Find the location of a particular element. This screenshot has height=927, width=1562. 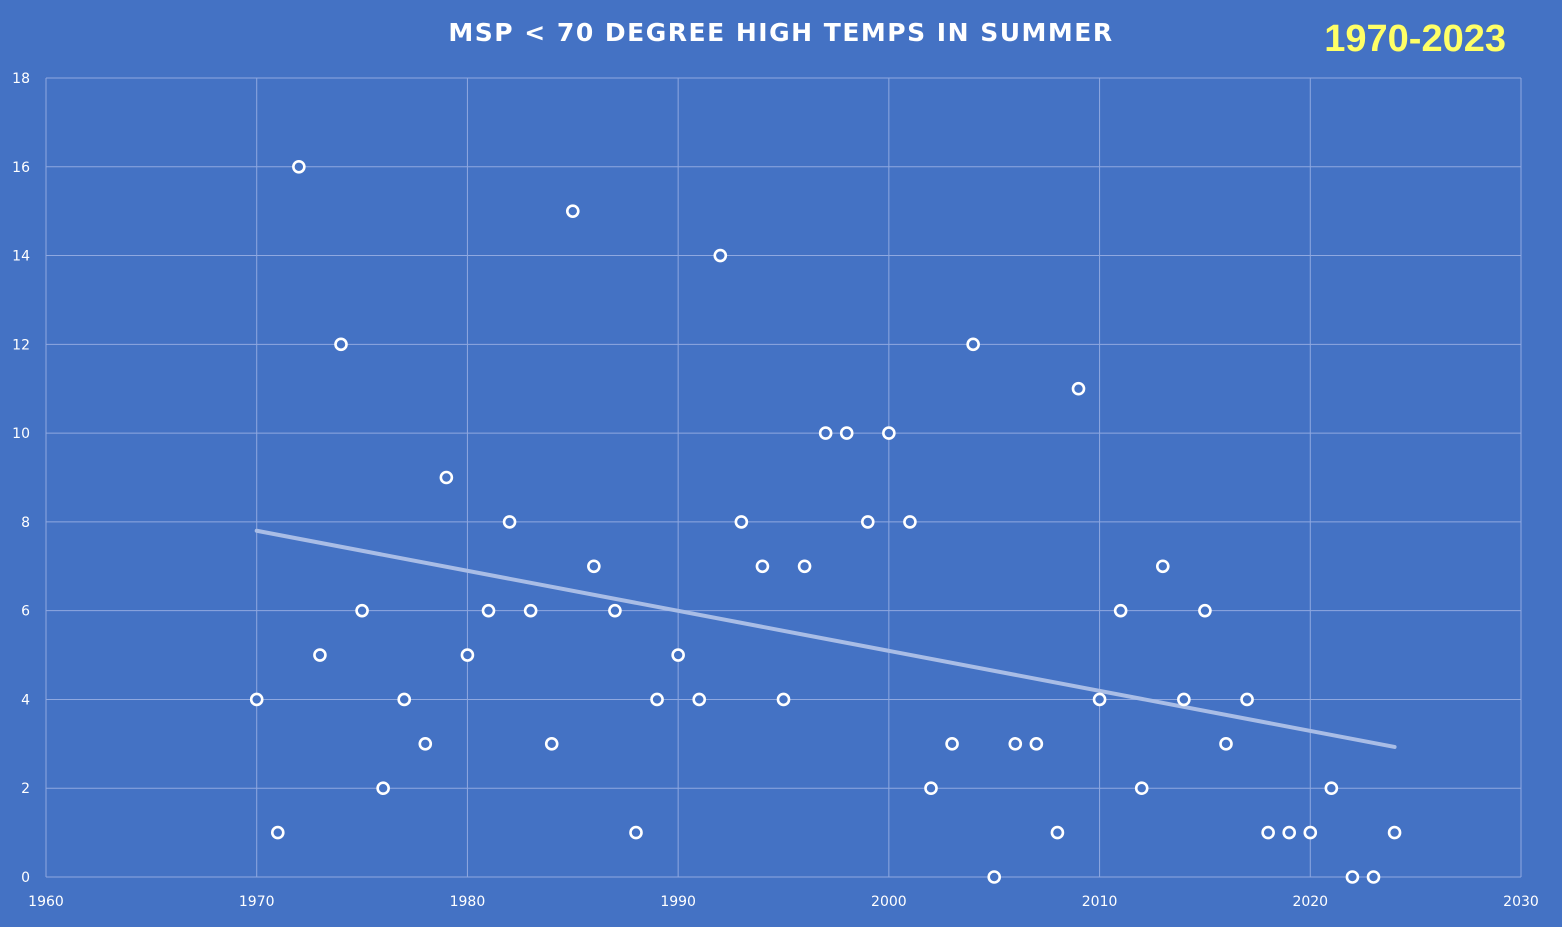

y-tick-label: 18 is located at coordinates (21, 79).